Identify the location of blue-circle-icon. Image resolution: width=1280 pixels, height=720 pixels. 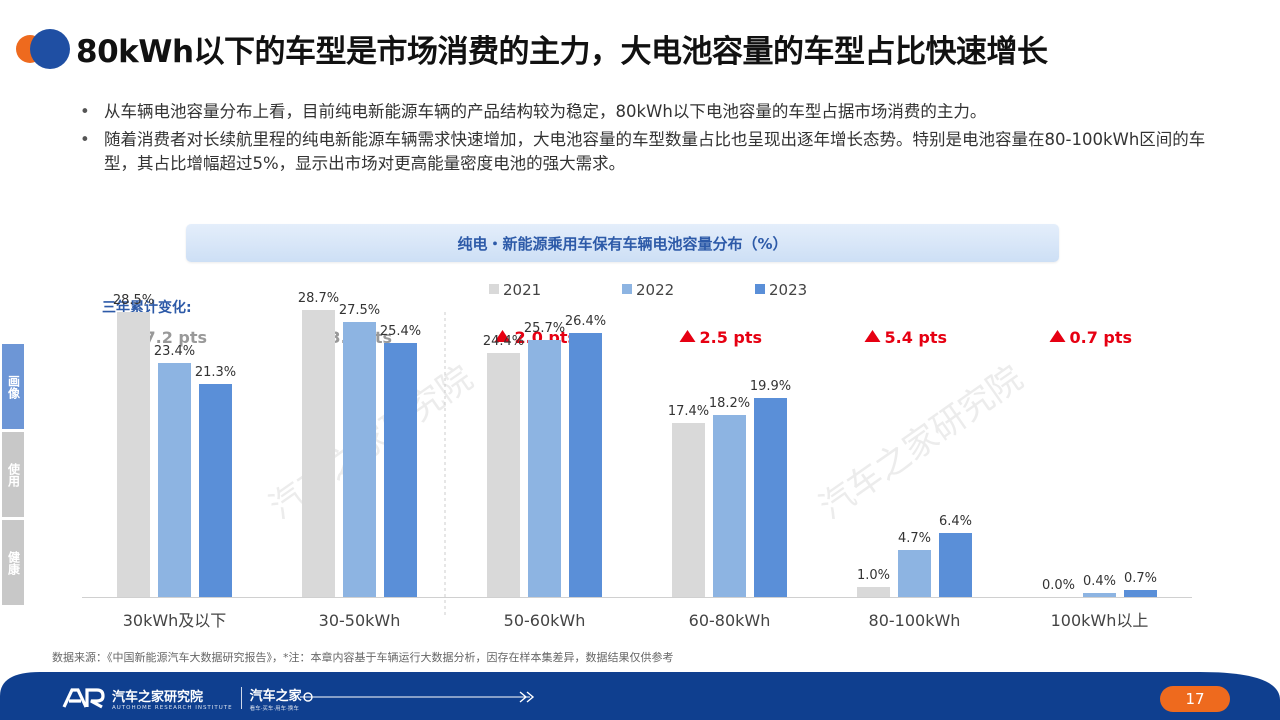
(50, 49).